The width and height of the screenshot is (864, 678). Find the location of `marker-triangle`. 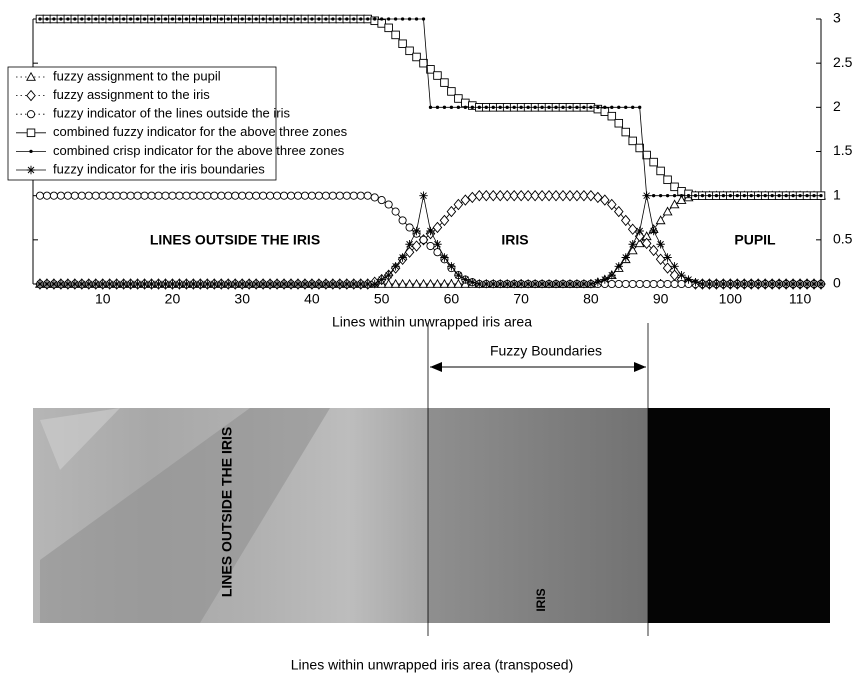

marker-triangle is located at coordinates (437, 283).